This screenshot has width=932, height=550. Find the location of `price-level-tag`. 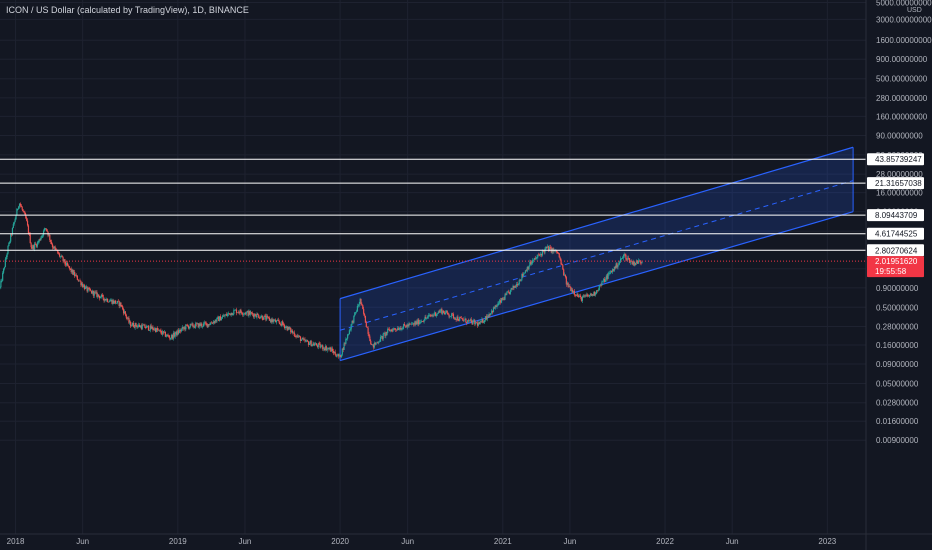

price-level-tag is located at coordinates (895, 183).